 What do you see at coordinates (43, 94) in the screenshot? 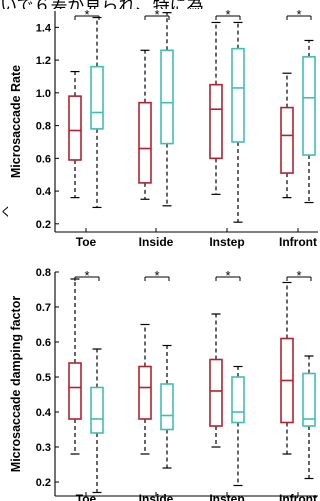
I see `y-tick-label: 1.0` at bounding box center [43, 94].